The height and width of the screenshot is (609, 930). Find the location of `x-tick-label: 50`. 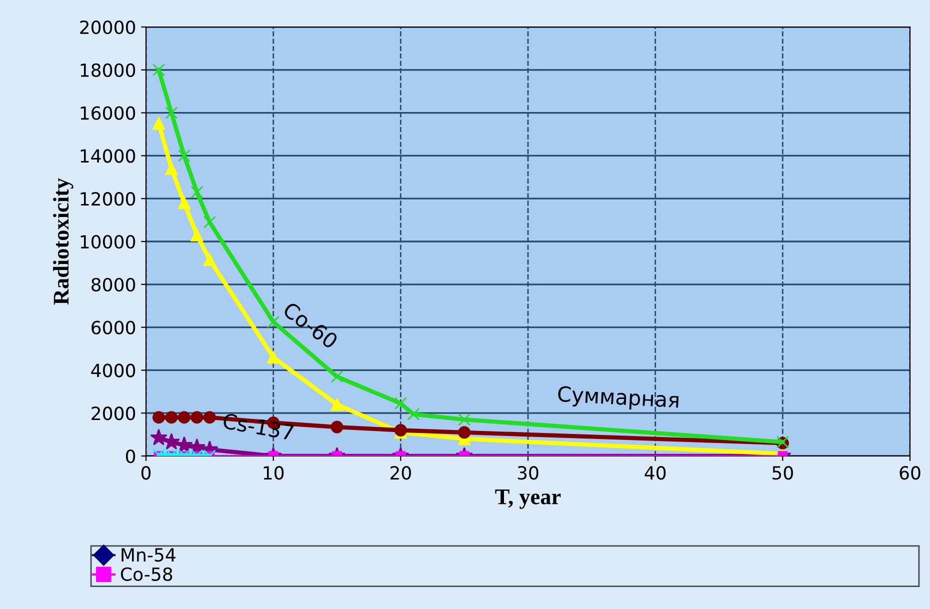

x-tick-label: 50 is located at coordinates (782, 473).